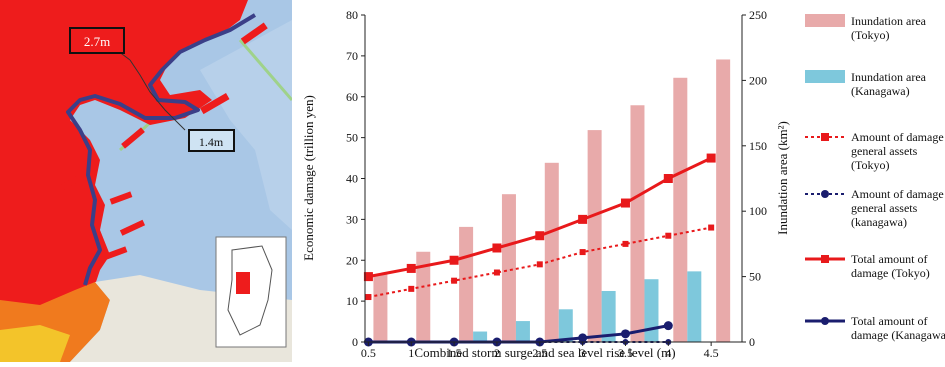 The height and width of the screenshot is (367, 945). Describe the element at coordinates (352, 219) in the screenshot. I see `y-tick-label: 30` at that location.